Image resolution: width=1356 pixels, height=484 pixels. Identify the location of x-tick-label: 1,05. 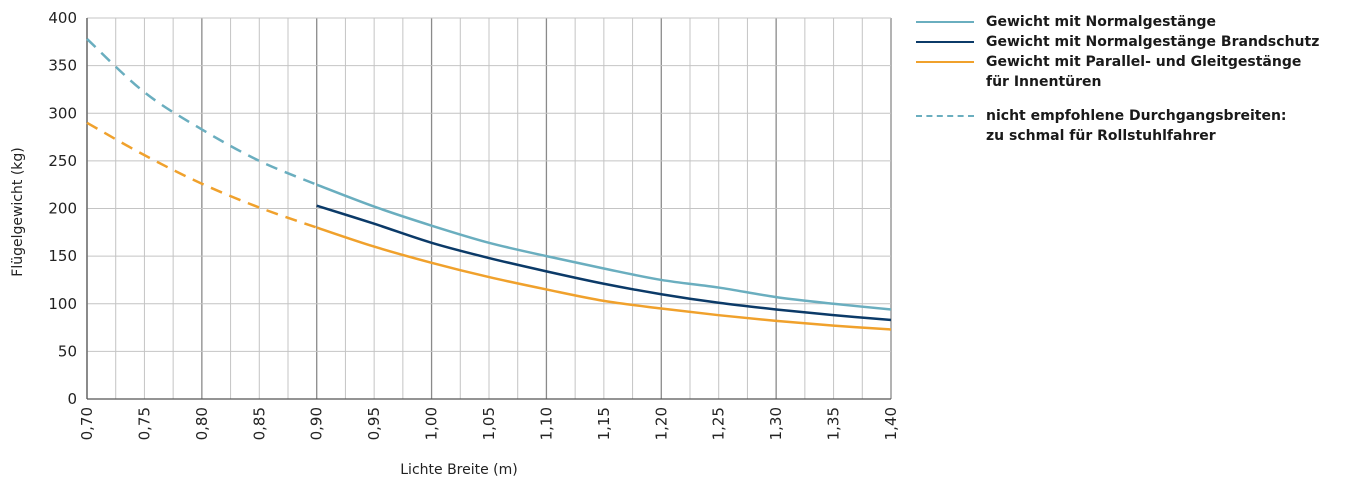
(489, 423).